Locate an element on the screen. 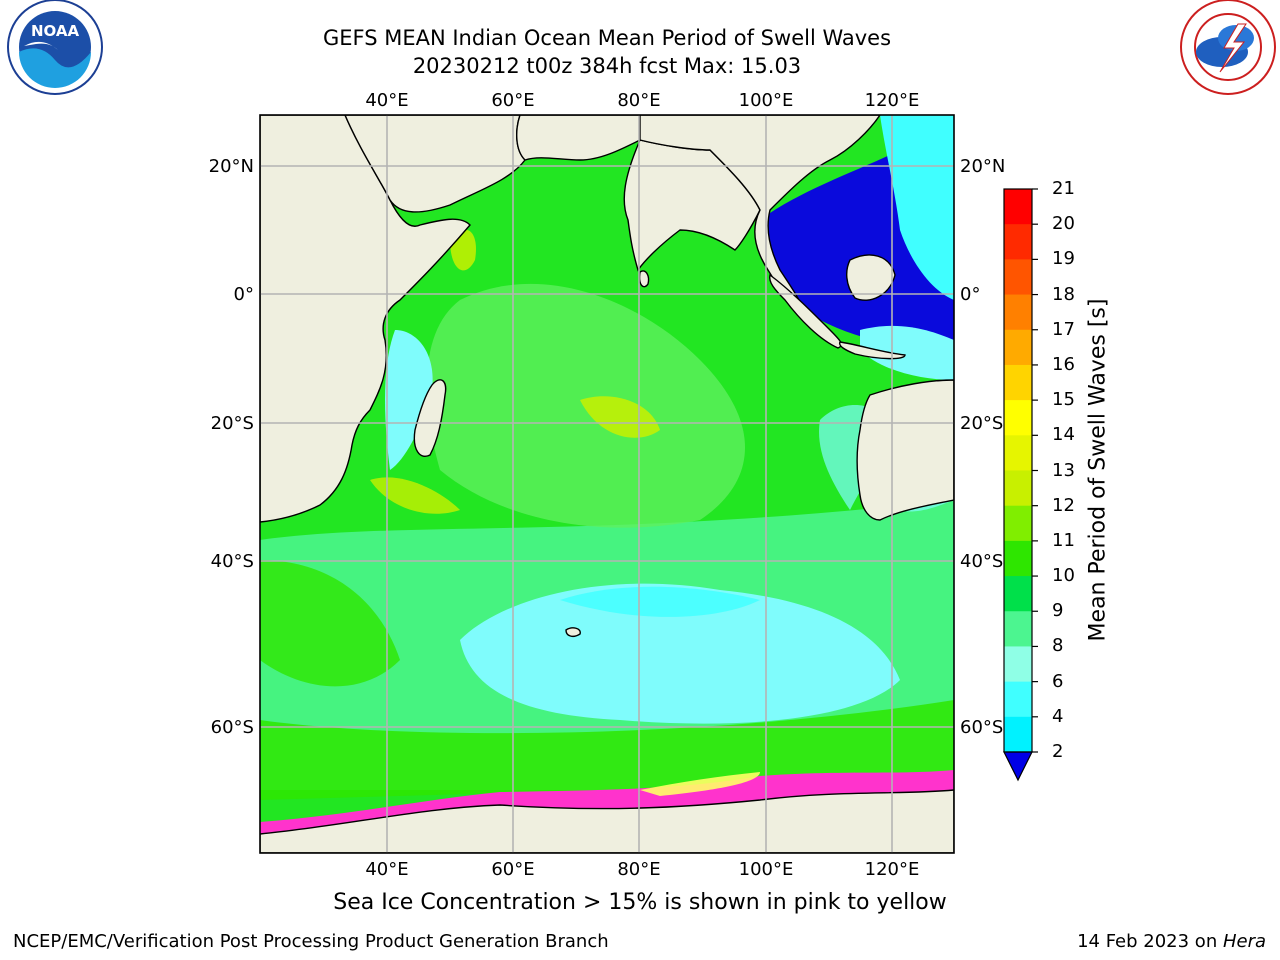  lat-label-right: 20°N is located at coordinates (982, 166).